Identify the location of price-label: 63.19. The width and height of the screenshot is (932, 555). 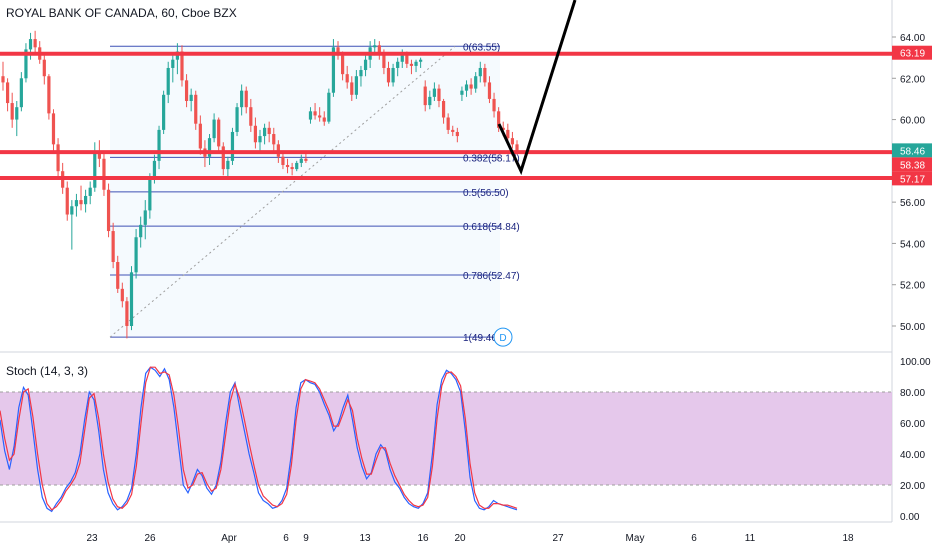
(912, 54).